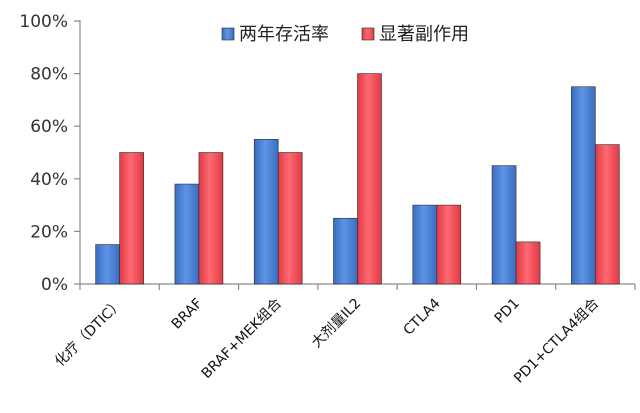  What do you see at coordinates (49, 75) in the screenshot?
I see `y-tick-label: 80%` at bounding box center [49, 75].